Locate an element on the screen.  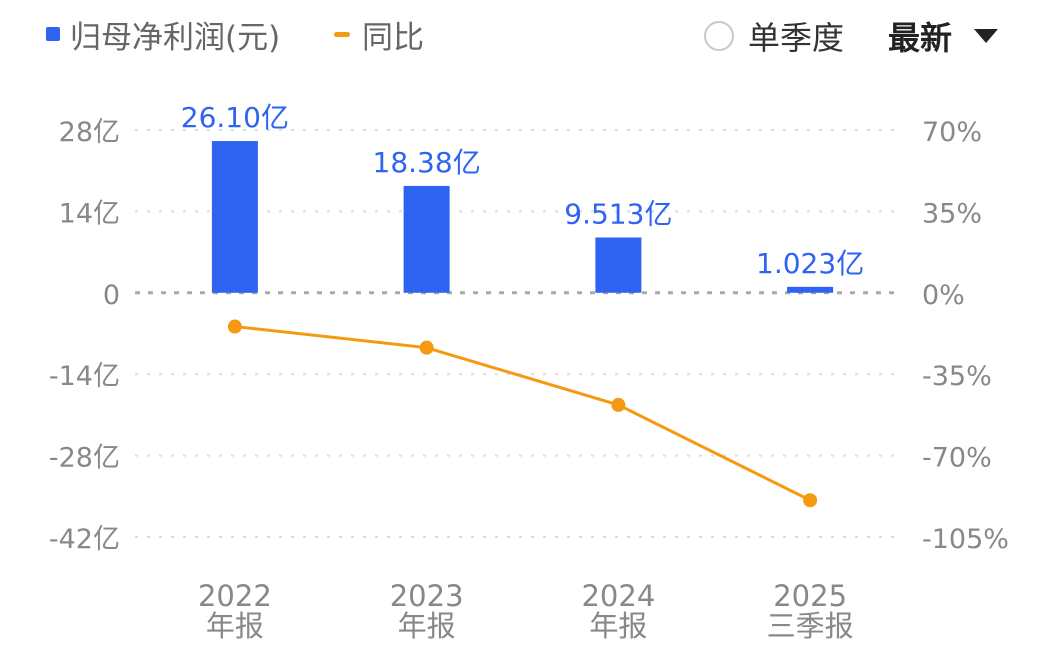
right-tick-label: 35% is located at coordinates (952, 213).